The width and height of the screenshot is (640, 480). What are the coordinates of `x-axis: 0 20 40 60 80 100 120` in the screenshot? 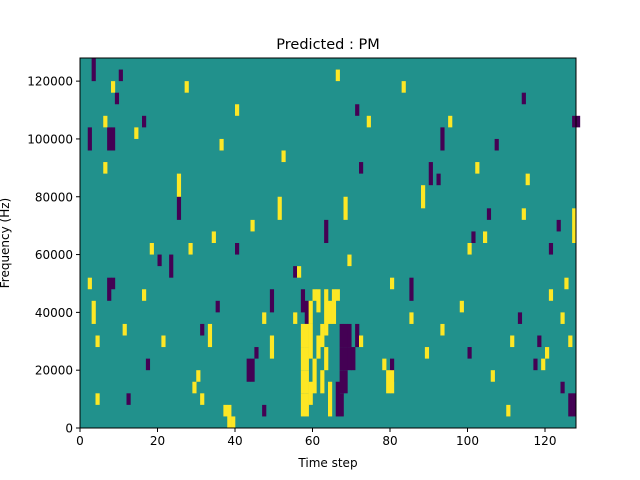 It's located at (316, 438).